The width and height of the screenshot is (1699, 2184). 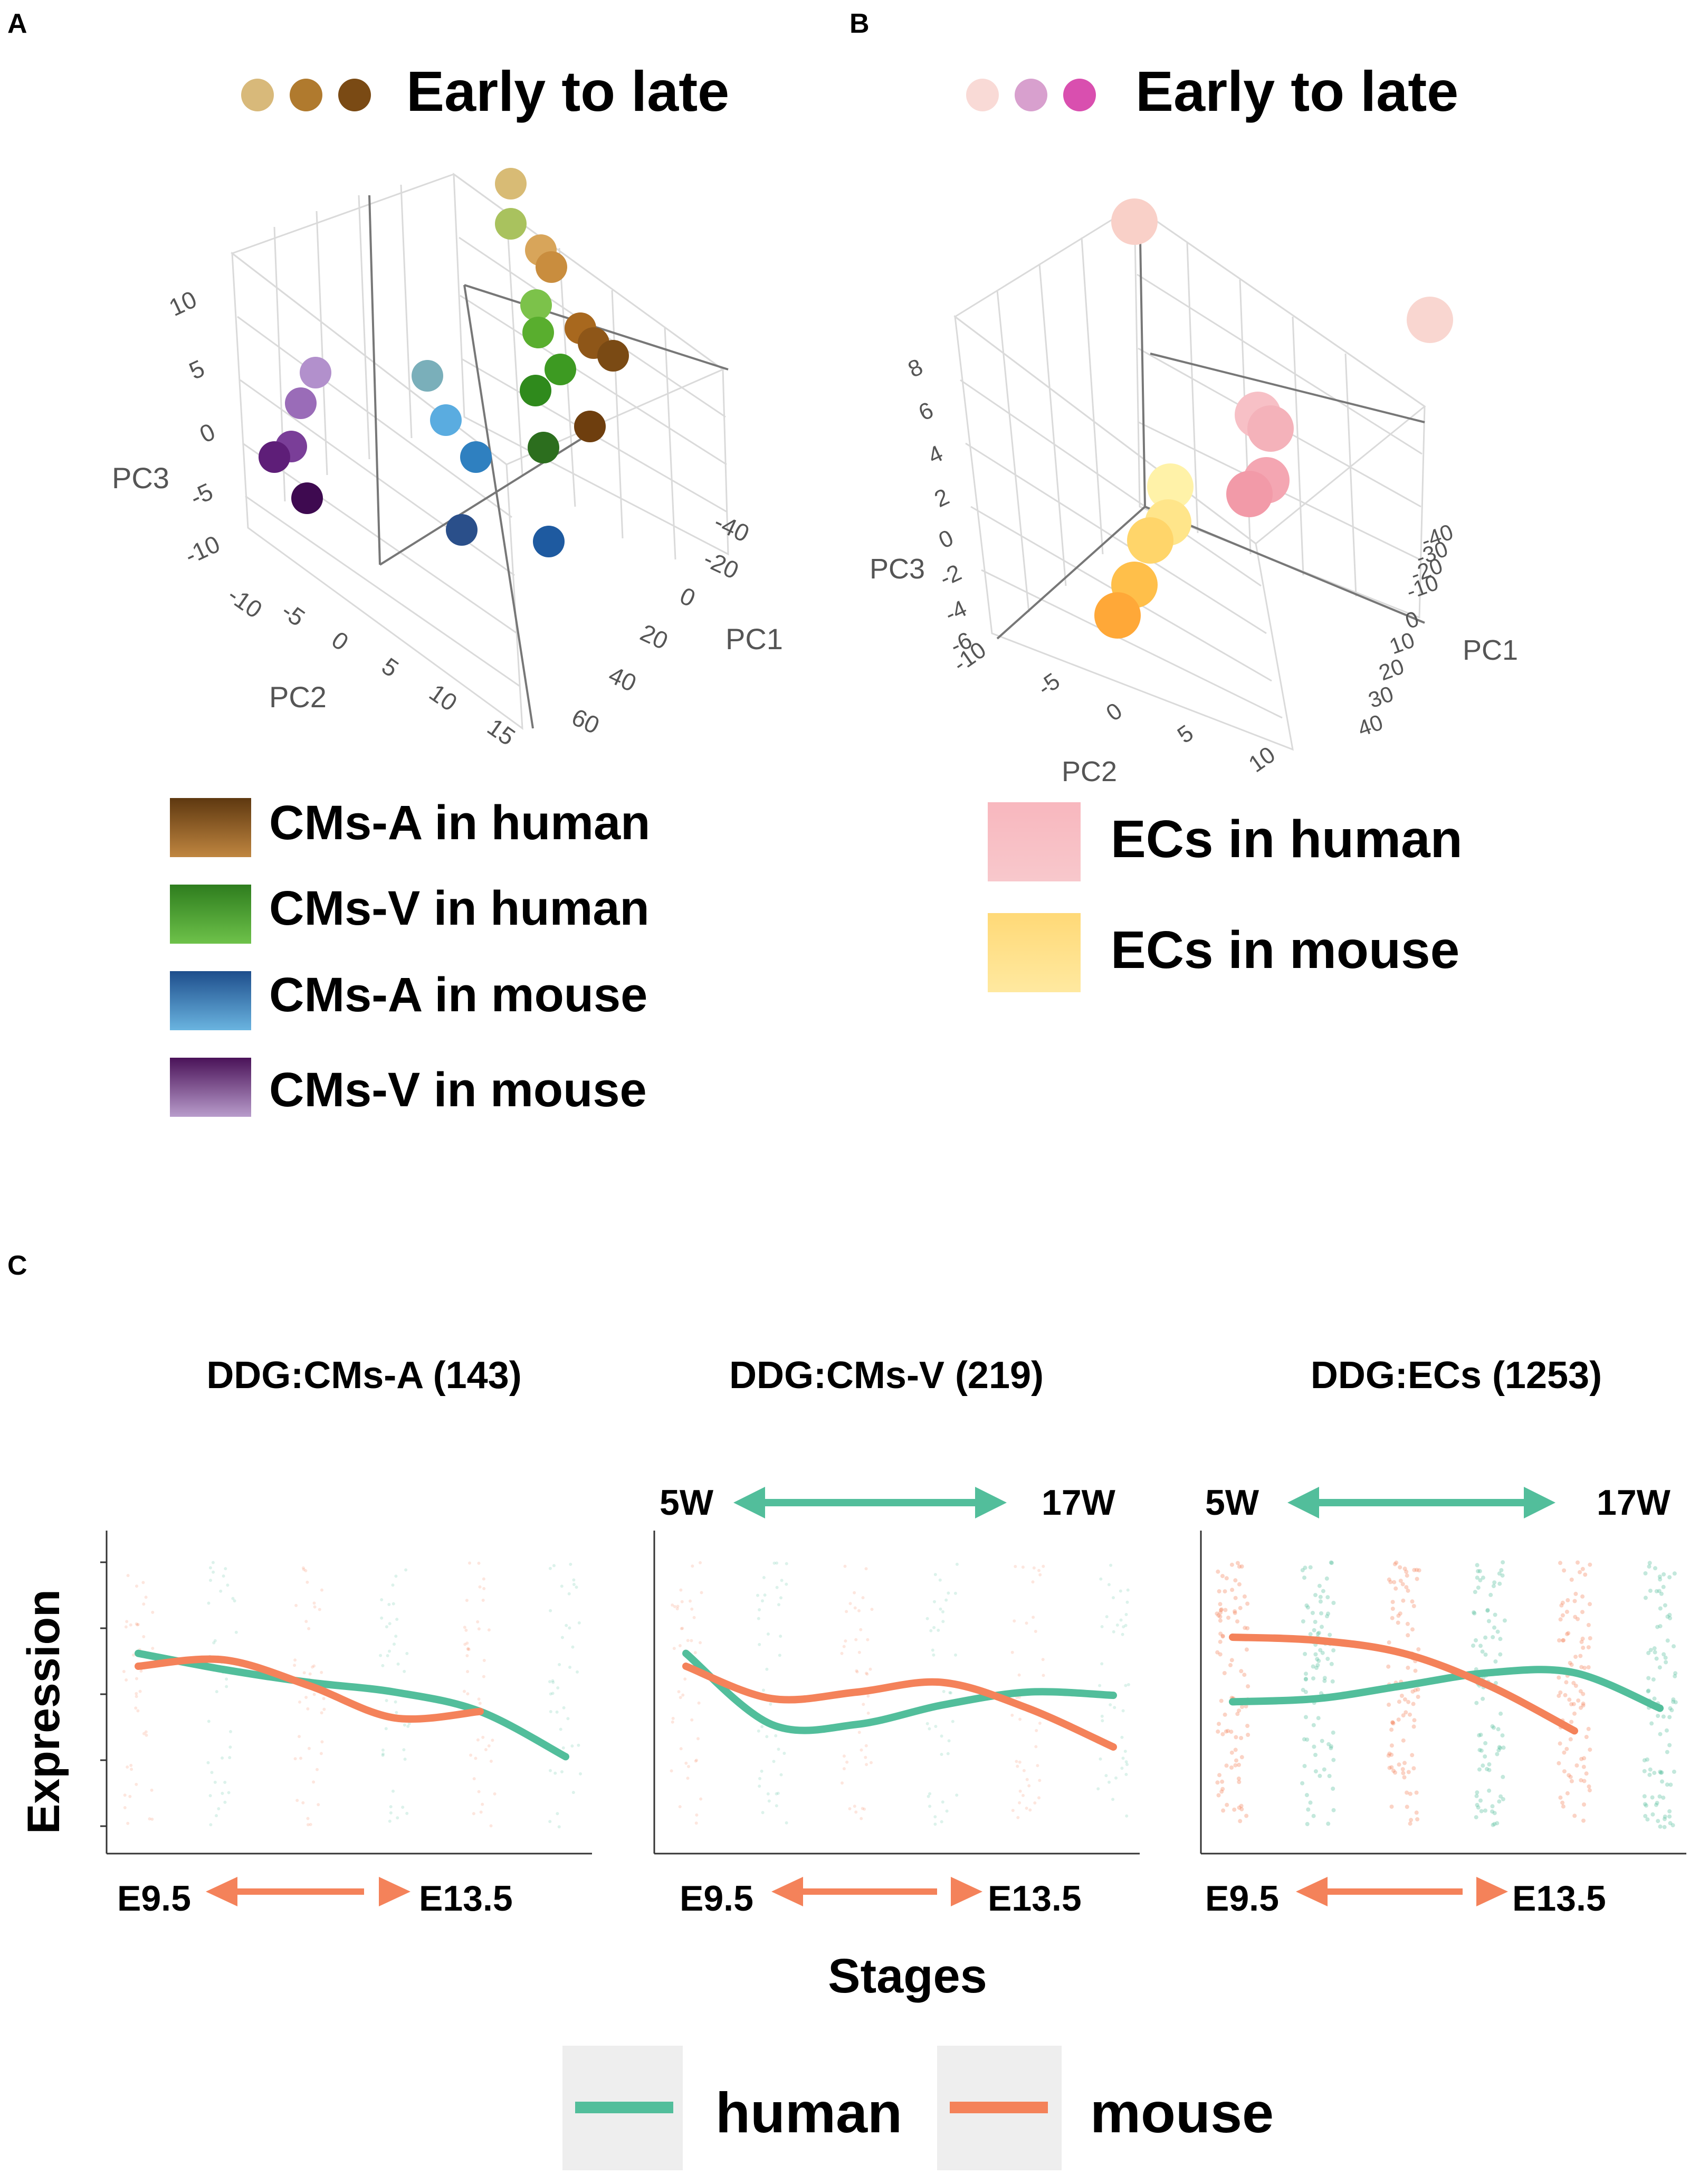 What do you see at coordinates (1273, 418) in the screenshot?
I see `panel-b-points` at bounding box center [1273, 418].